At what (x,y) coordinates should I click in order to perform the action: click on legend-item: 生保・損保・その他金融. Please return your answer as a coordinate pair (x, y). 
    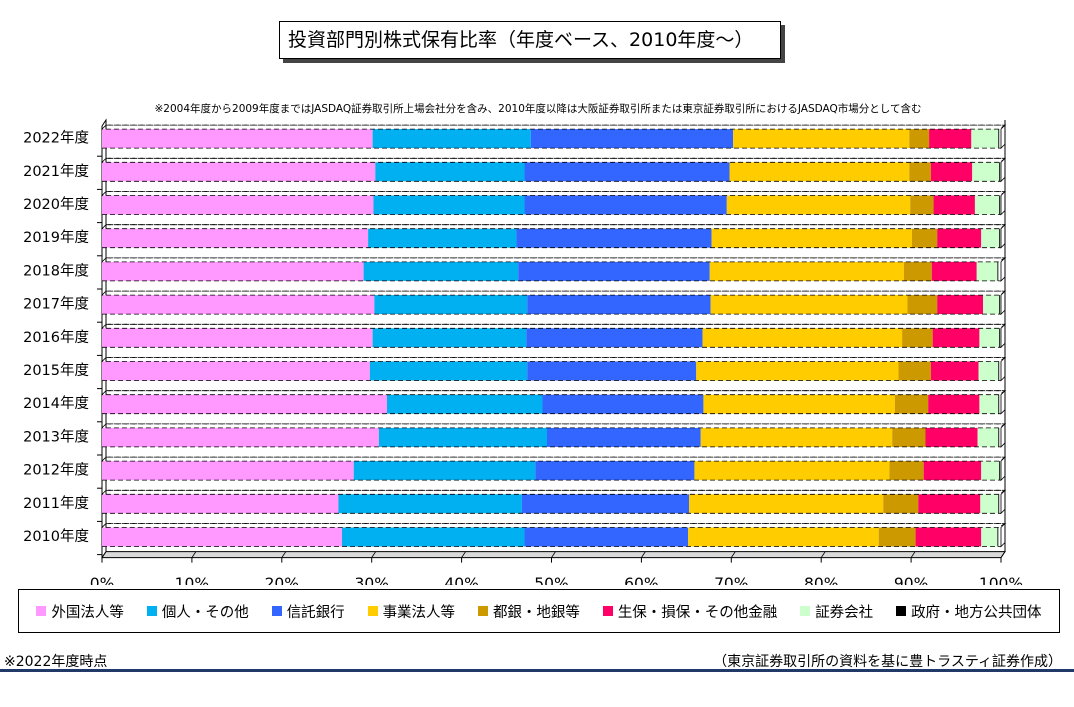
    Looking at the image, I should click on (690, 611).